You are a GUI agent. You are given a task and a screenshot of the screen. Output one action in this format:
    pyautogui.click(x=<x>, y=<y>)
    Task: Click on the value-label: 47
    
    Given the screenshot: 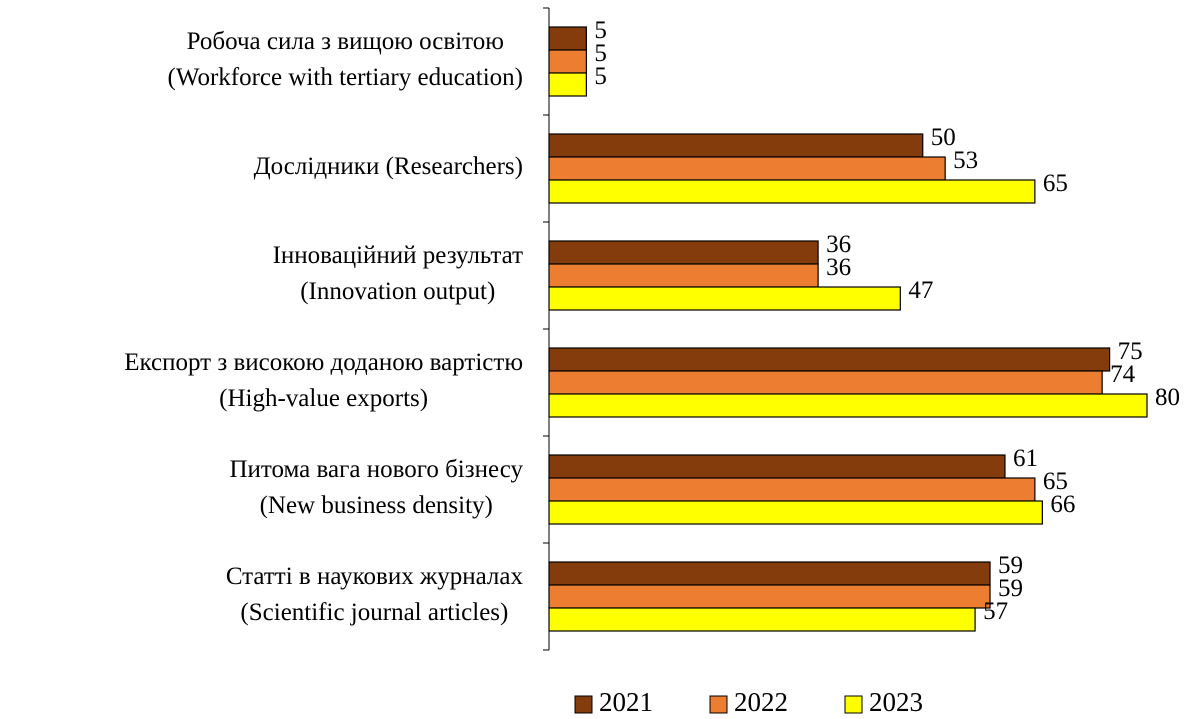 What is the action you would take?
    pyautogui.click(x=920, y=290)
    